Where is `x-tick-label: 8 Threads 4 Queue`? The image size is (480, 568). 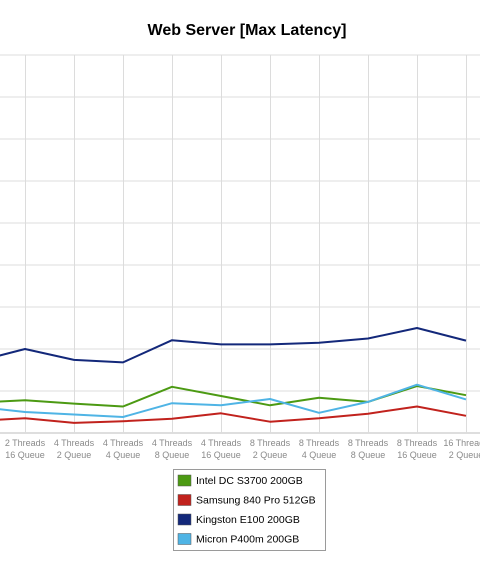
x-tick-label: 8 Threads 4 Queue is located at coordinates (319, 449).